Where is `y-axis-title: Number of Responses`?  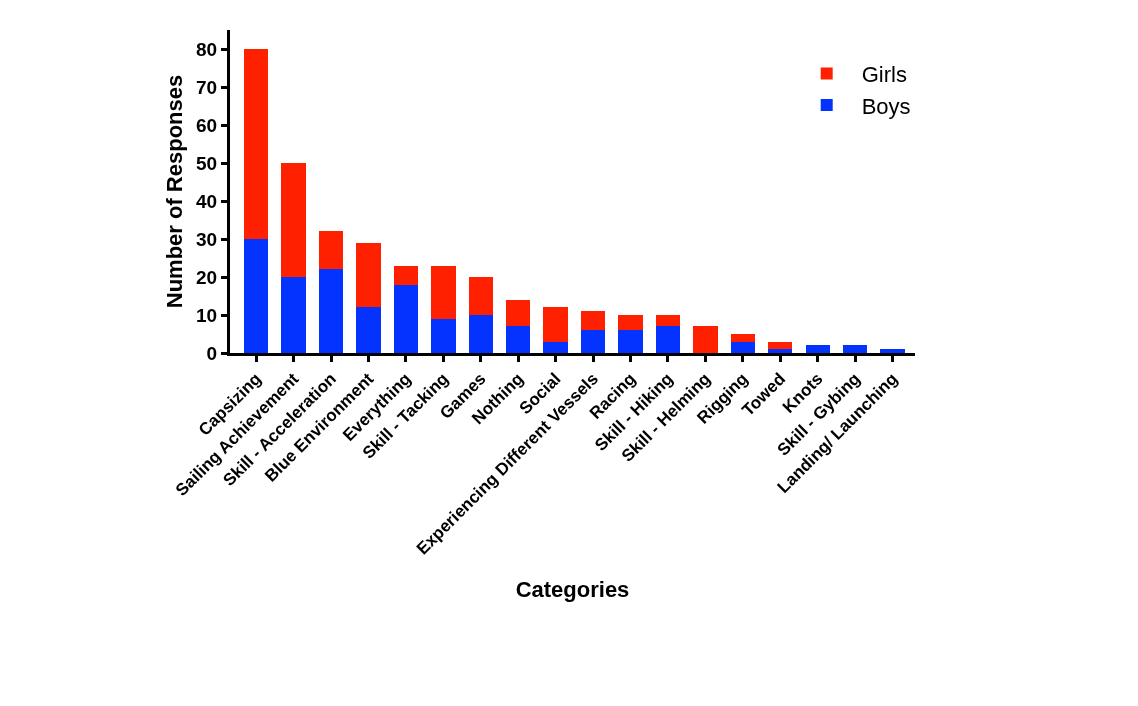
y-axis-title: Number of Responses is located at coordinates (174, 191).